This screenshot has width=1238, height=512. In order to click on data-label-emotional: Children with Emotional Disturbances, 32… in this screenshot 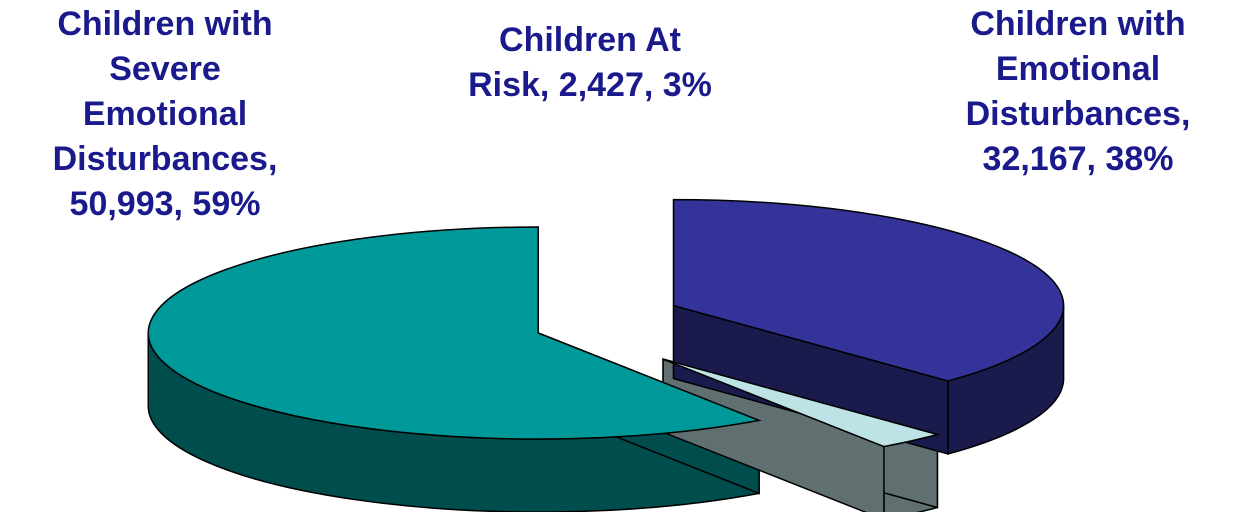, I will do `click(1078, 92)`.